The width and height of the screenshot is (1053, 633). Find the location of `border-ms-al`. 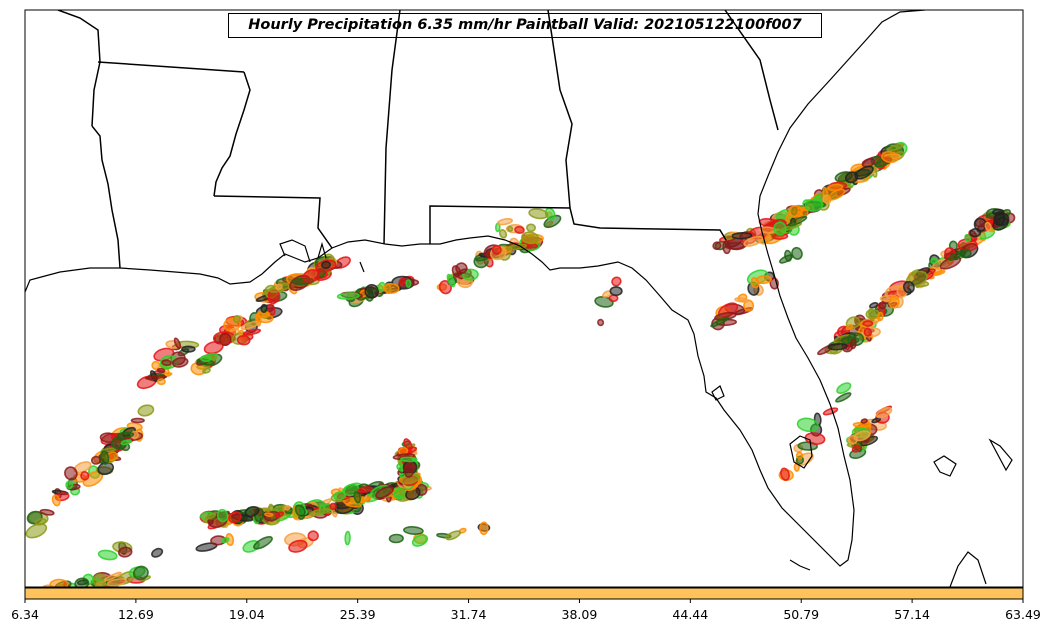

border-ms-al is located at coordinates (392, 127).